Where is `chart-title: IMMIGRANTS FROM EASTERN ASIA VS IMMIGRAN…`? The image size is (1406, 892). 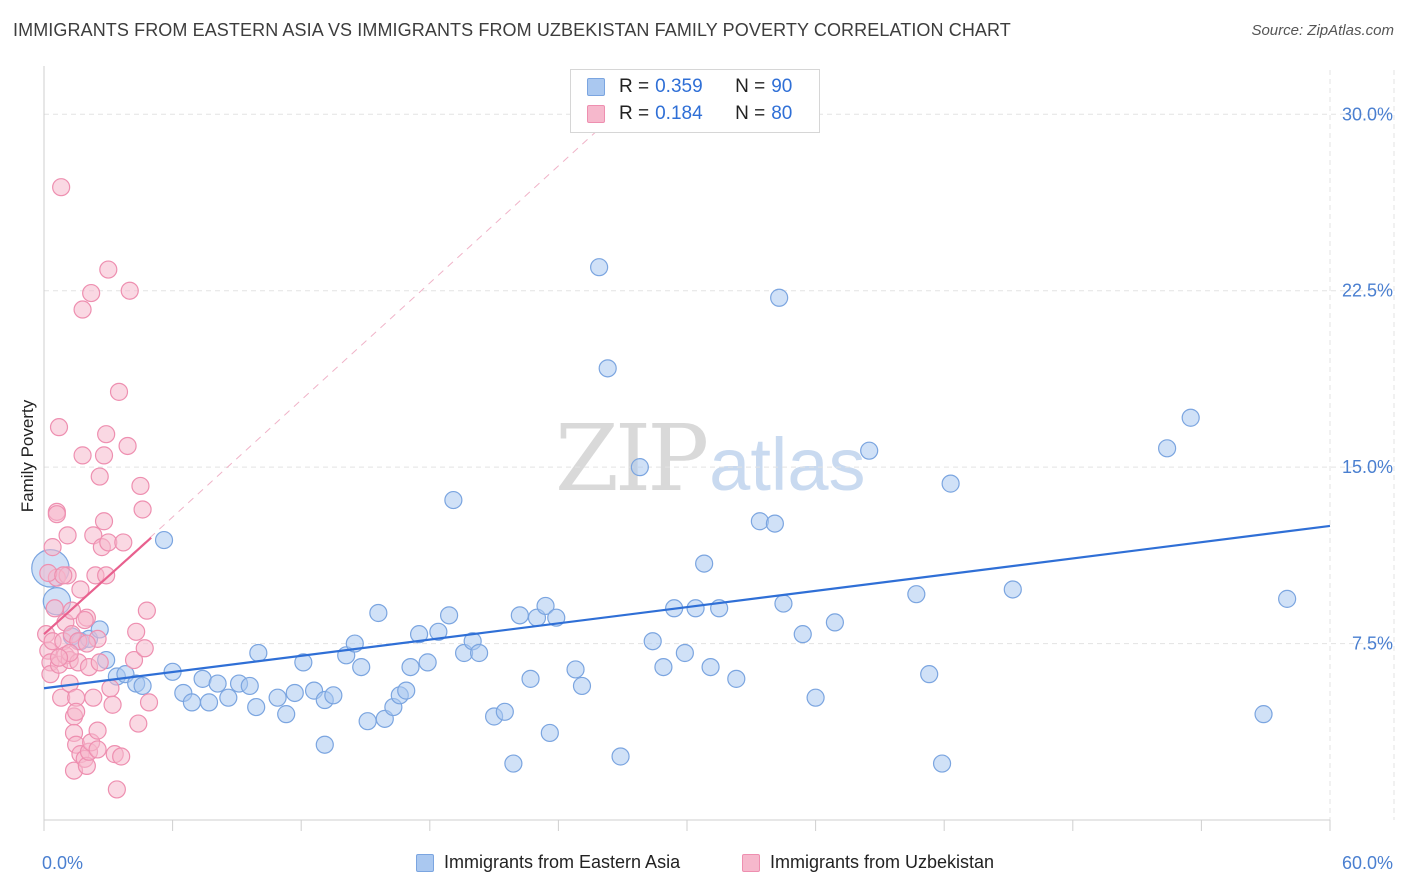 chart-title: IMMIGRANTS FROM EASTERN ASIA VS IMMIGRAN… is located at coordinates (512, 30).